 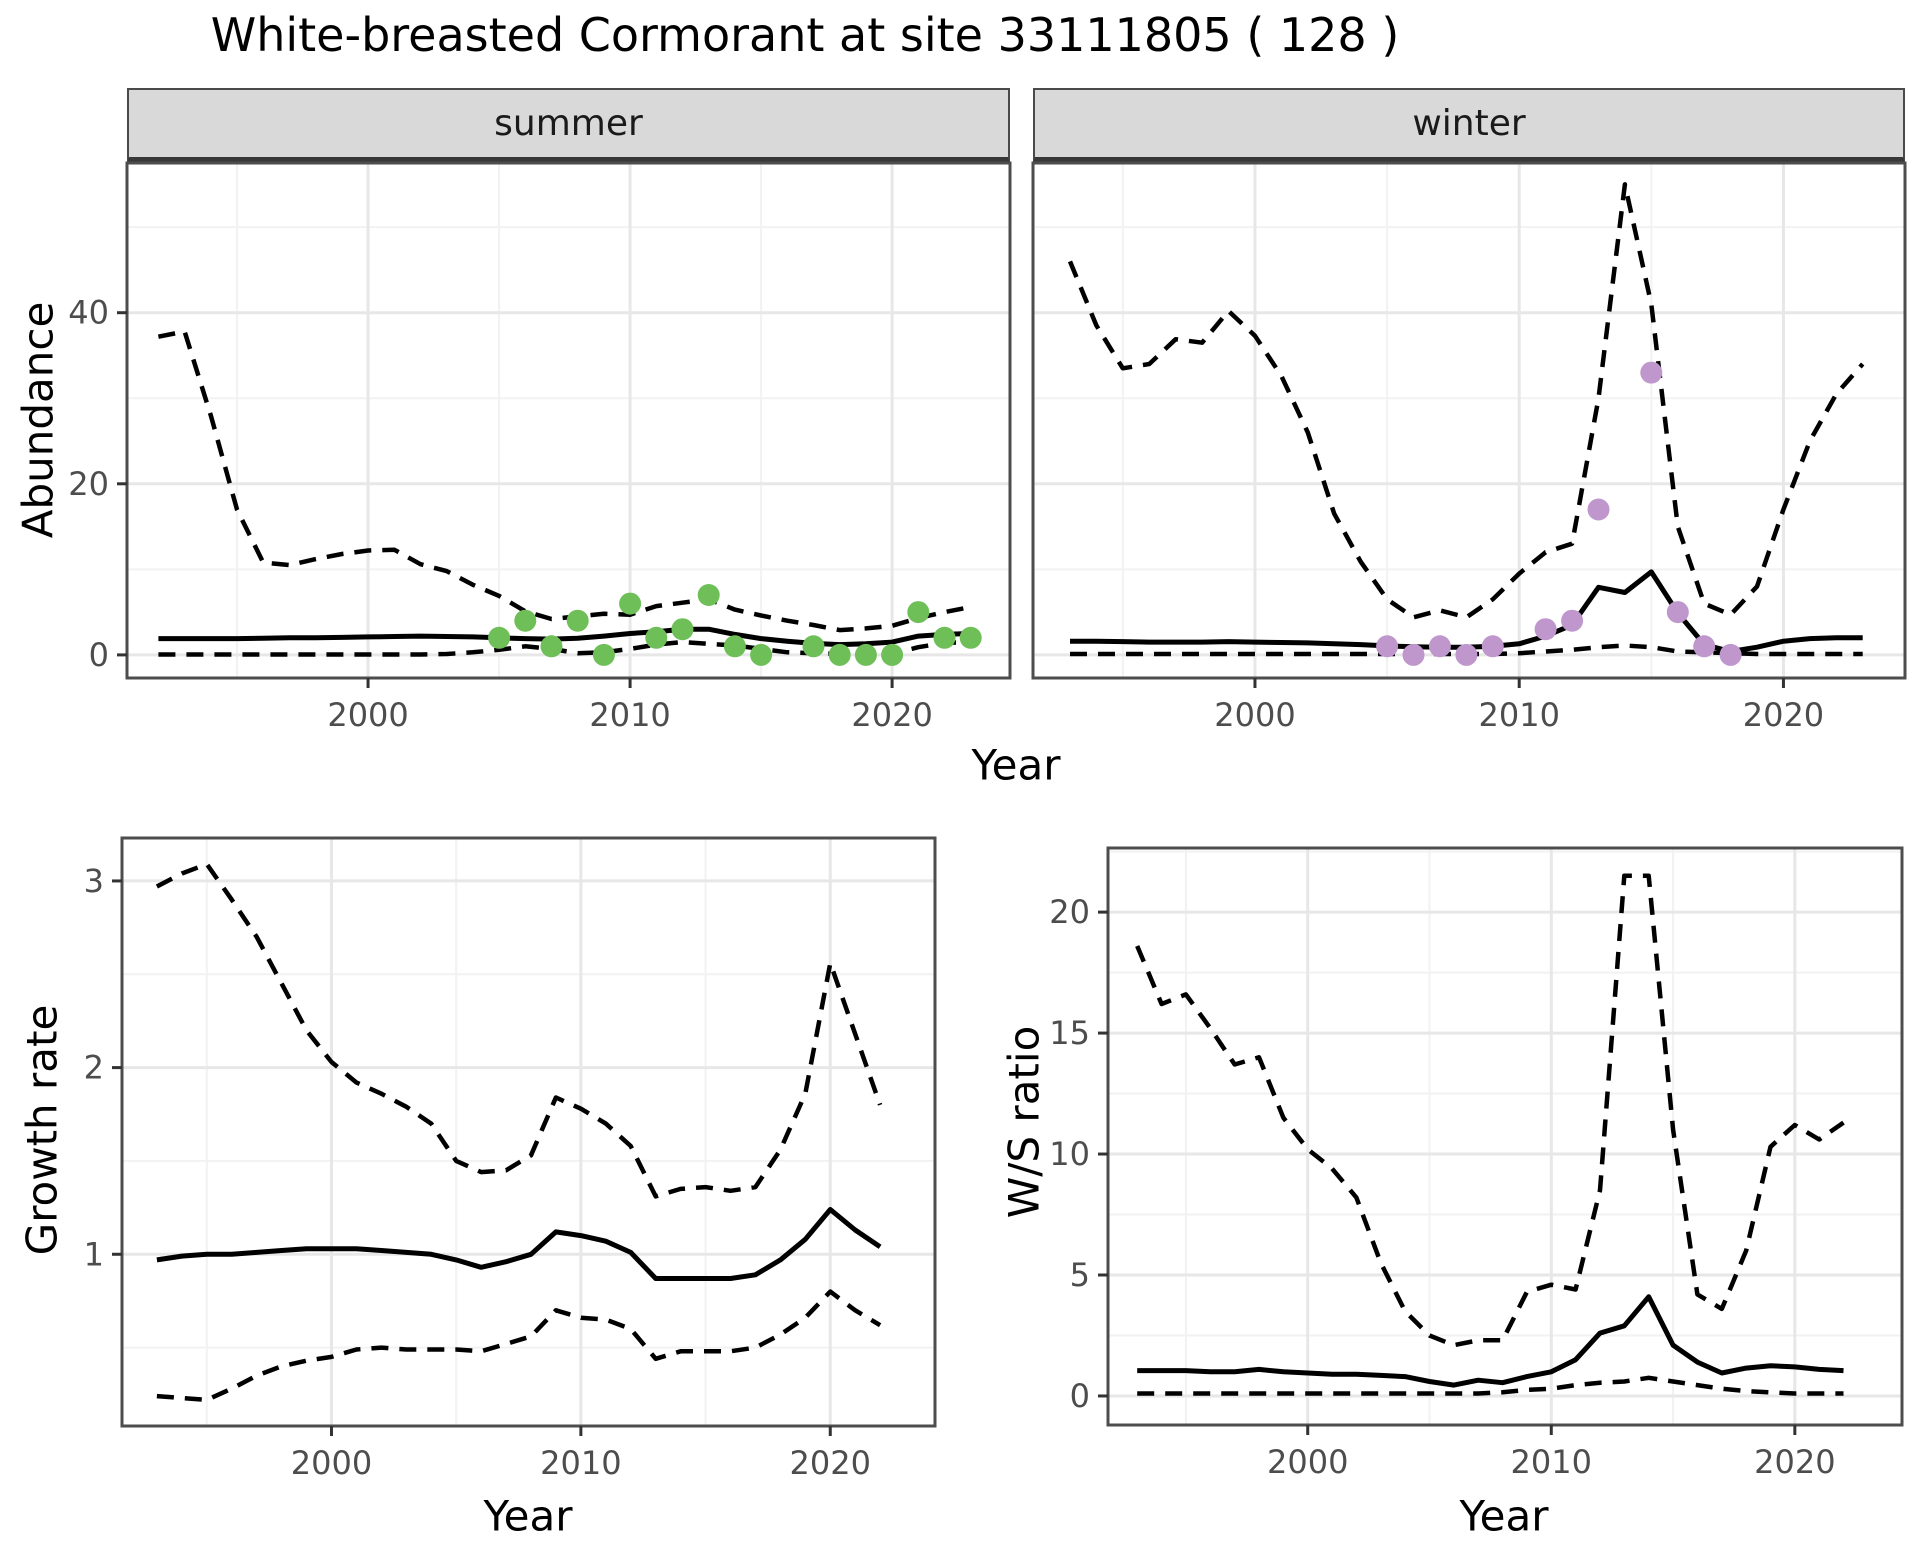 I want to click on facet-strip-winter: winter, so click(x=1469, y=125).